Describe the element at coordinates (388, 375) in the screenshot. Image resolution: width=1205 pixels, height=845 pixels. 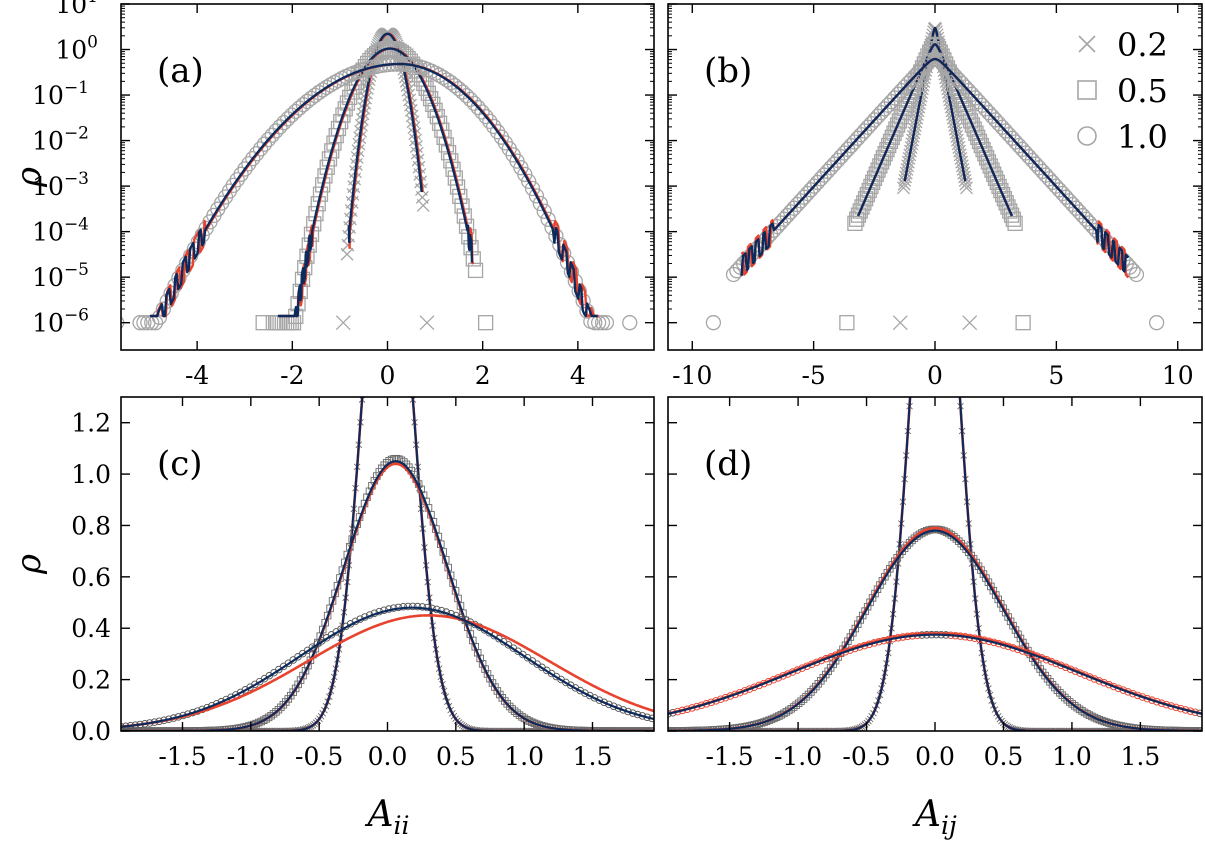
I see `x-tick-label-a-2: 0` at that location.